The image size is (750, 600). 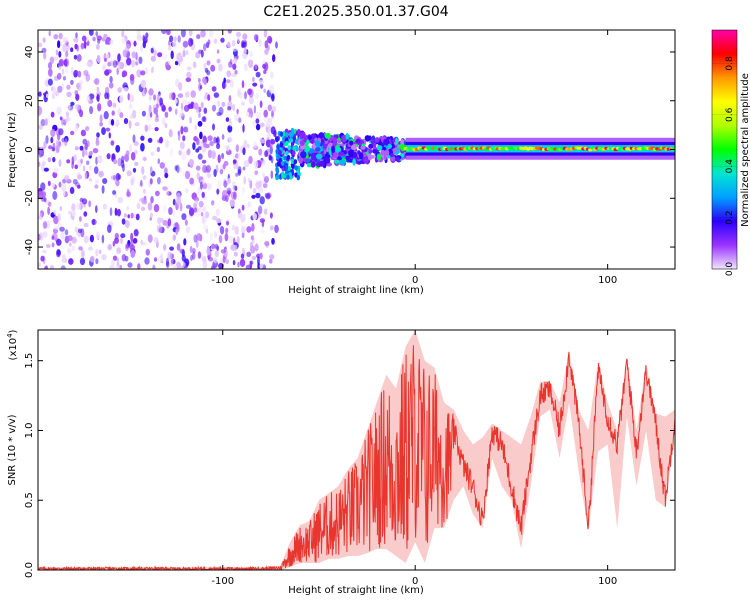 What do you see at coordinates (730, 114) in the screenshot?
I see `colorbar-tick-label: 0.6` at bounding box center [730, 114].